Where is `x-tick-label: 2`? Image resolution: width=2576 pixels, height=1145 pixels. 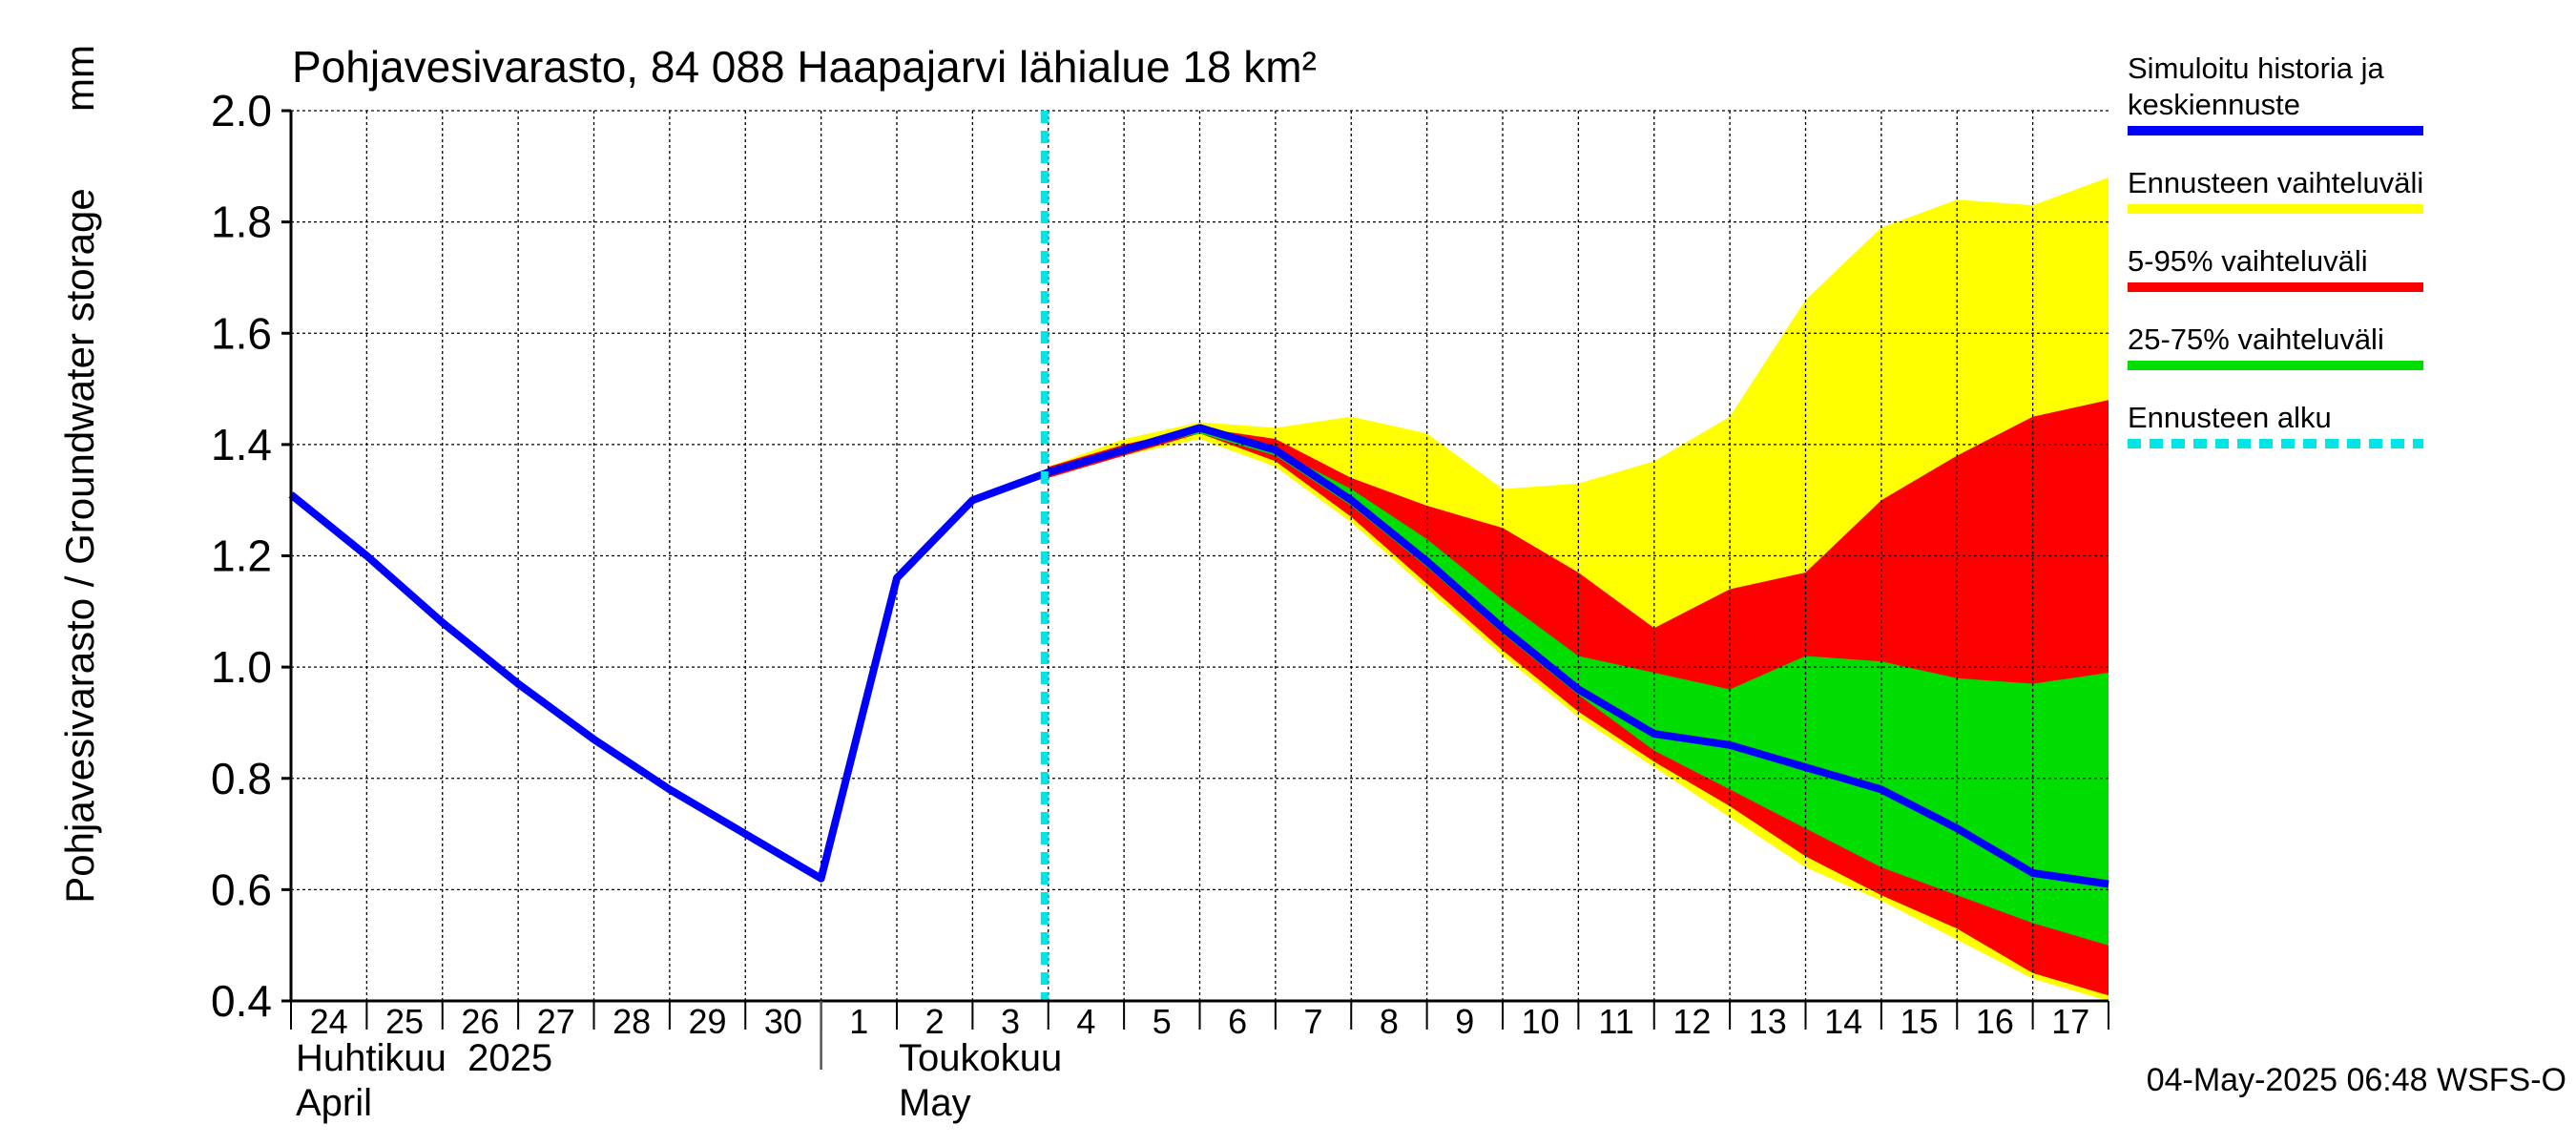 x-tick-label: 2 is located at coordinates (935, 1022).